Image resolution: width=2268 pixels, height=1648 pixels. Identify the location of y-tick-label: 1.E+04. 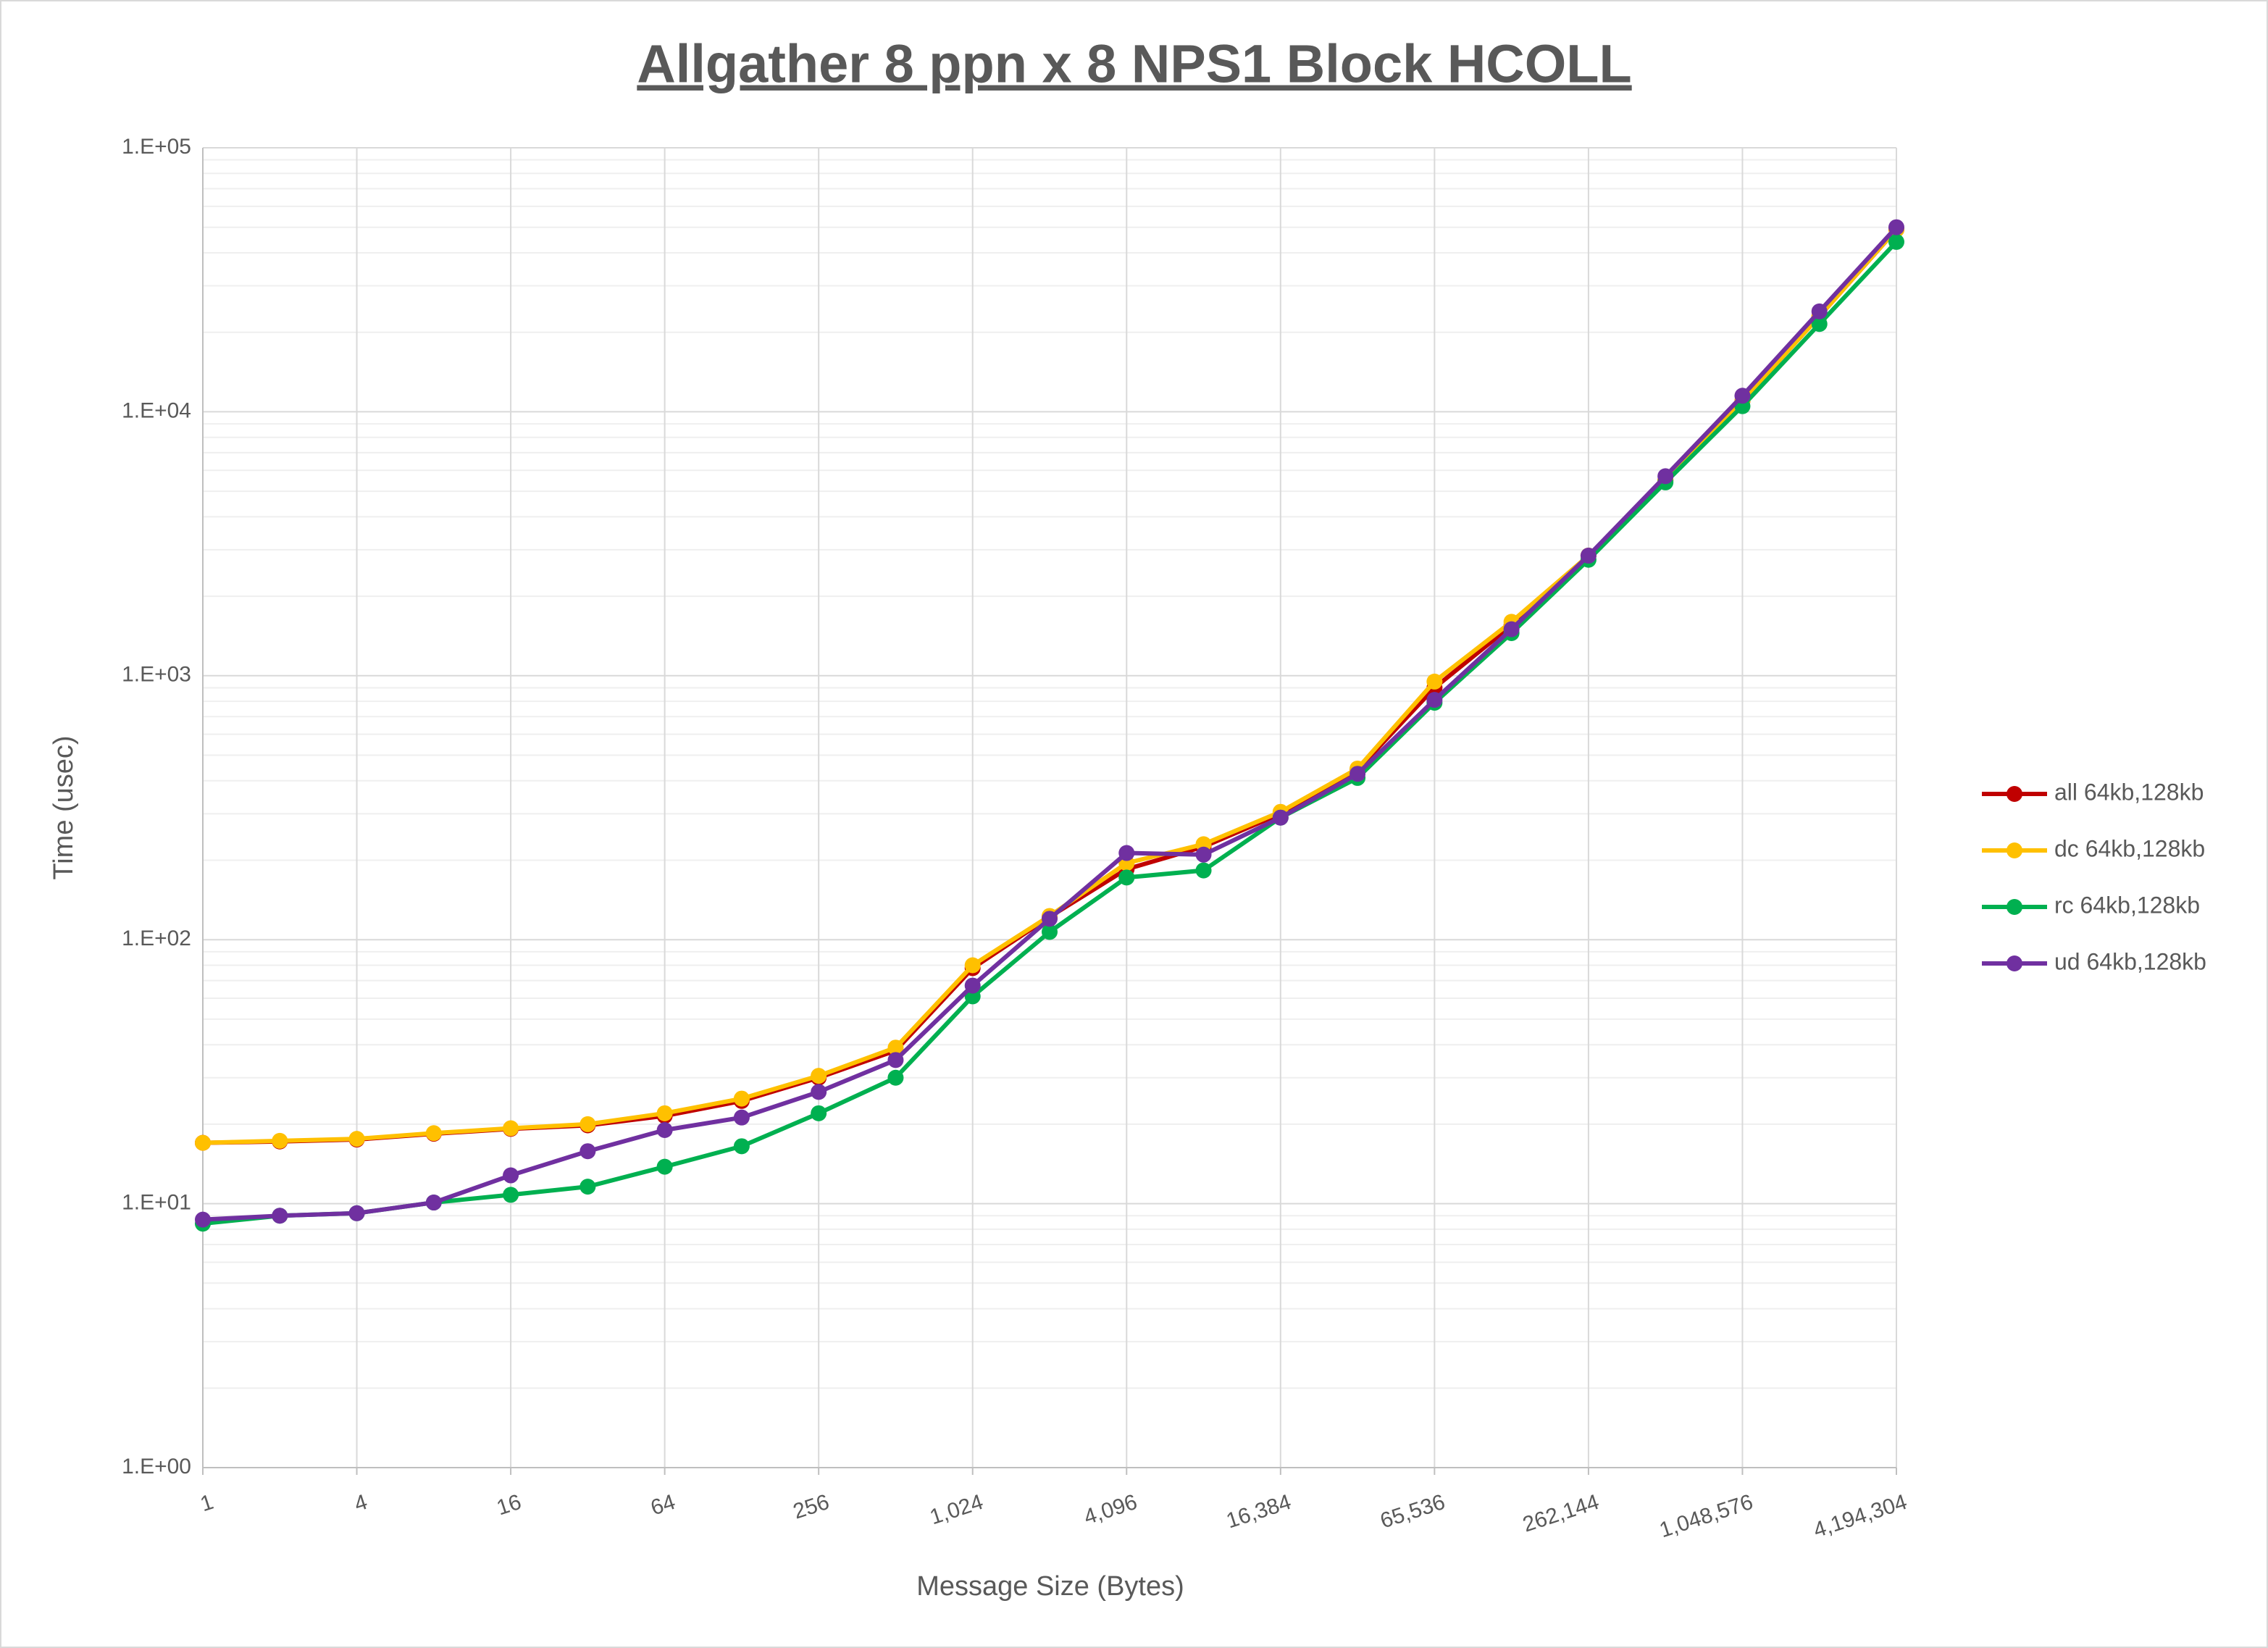
(157, 410).